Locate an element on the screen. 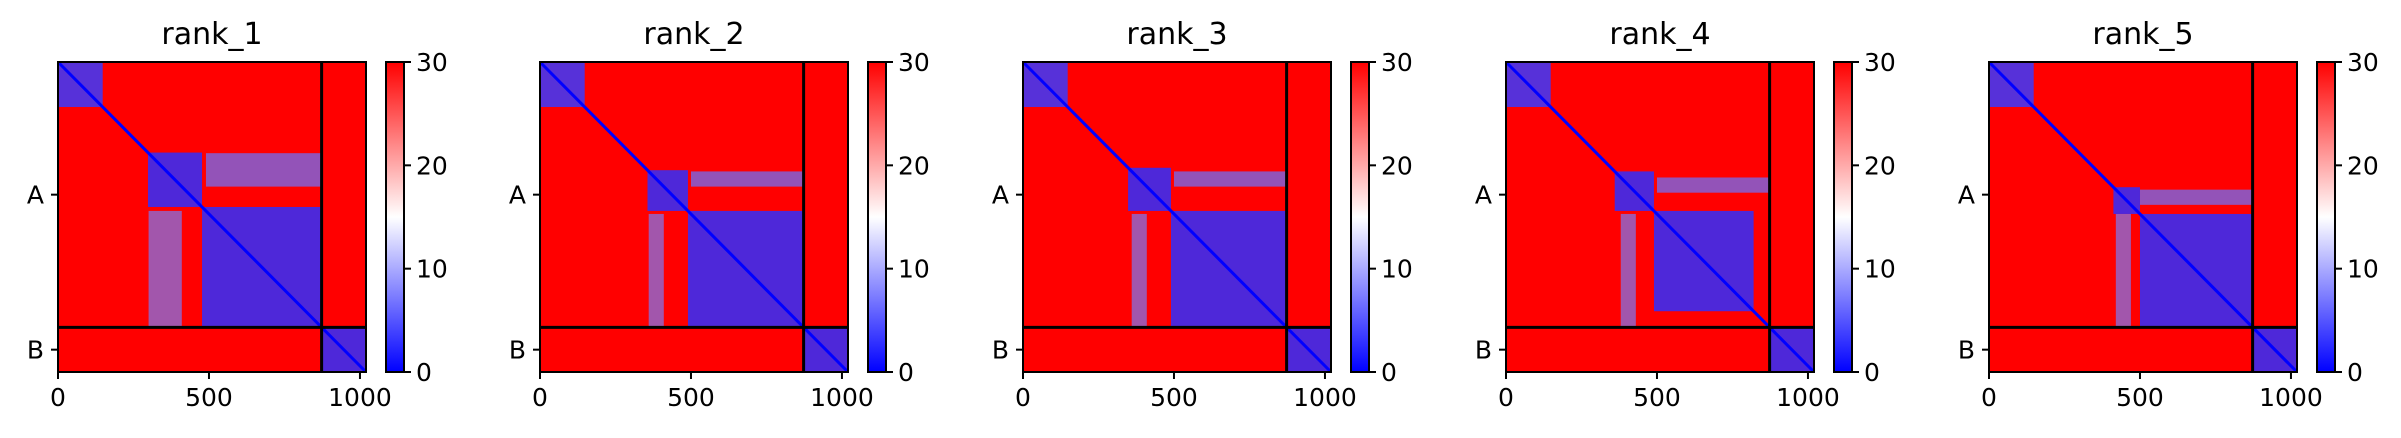  panel-title: rank_1 is located at coordinates (211, 34).